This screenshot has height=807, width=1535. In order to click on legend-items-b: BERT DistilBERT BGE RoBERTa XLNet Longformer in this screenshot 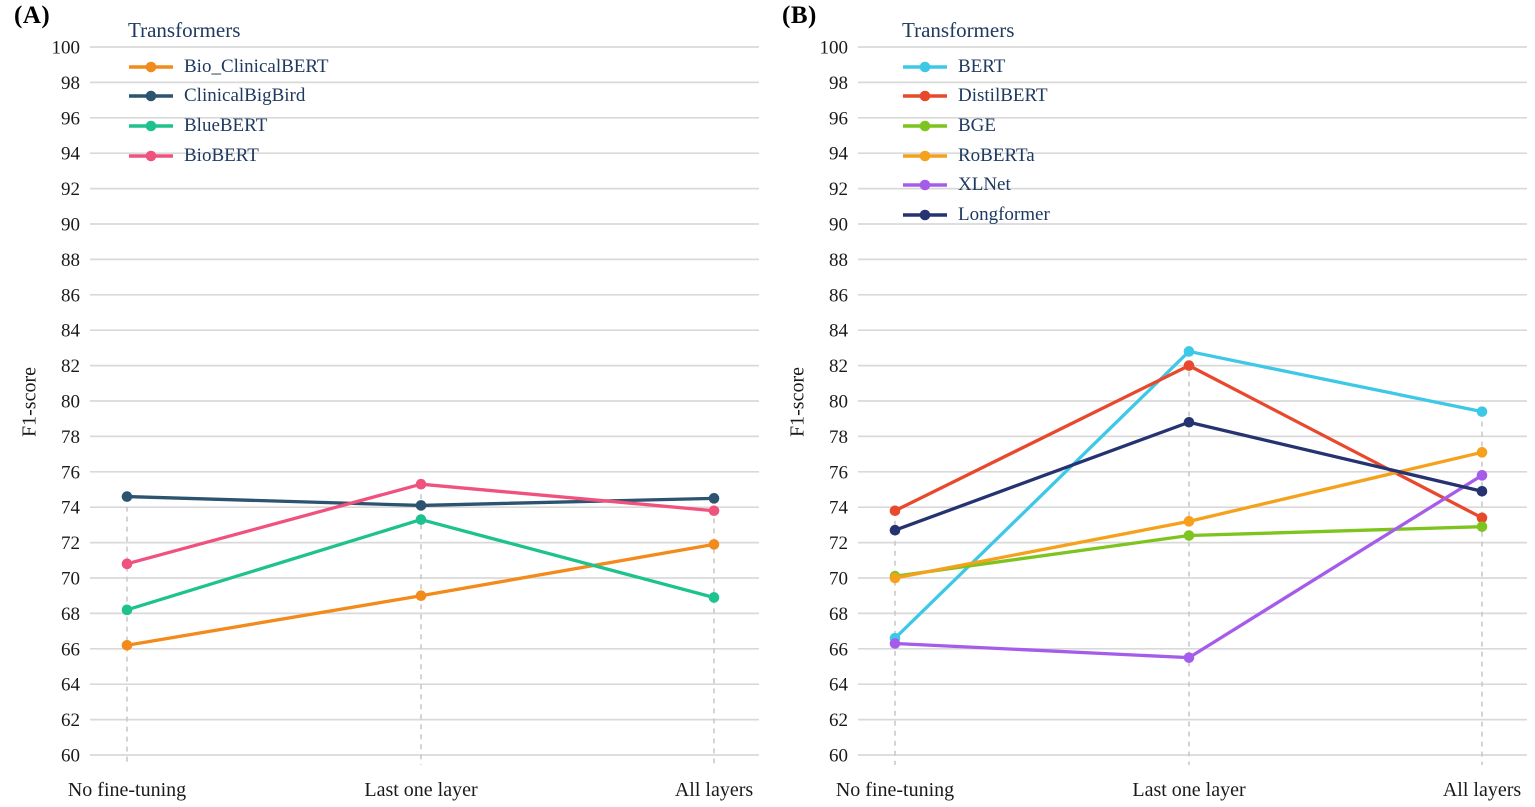, I will do `click(976, 141)`.